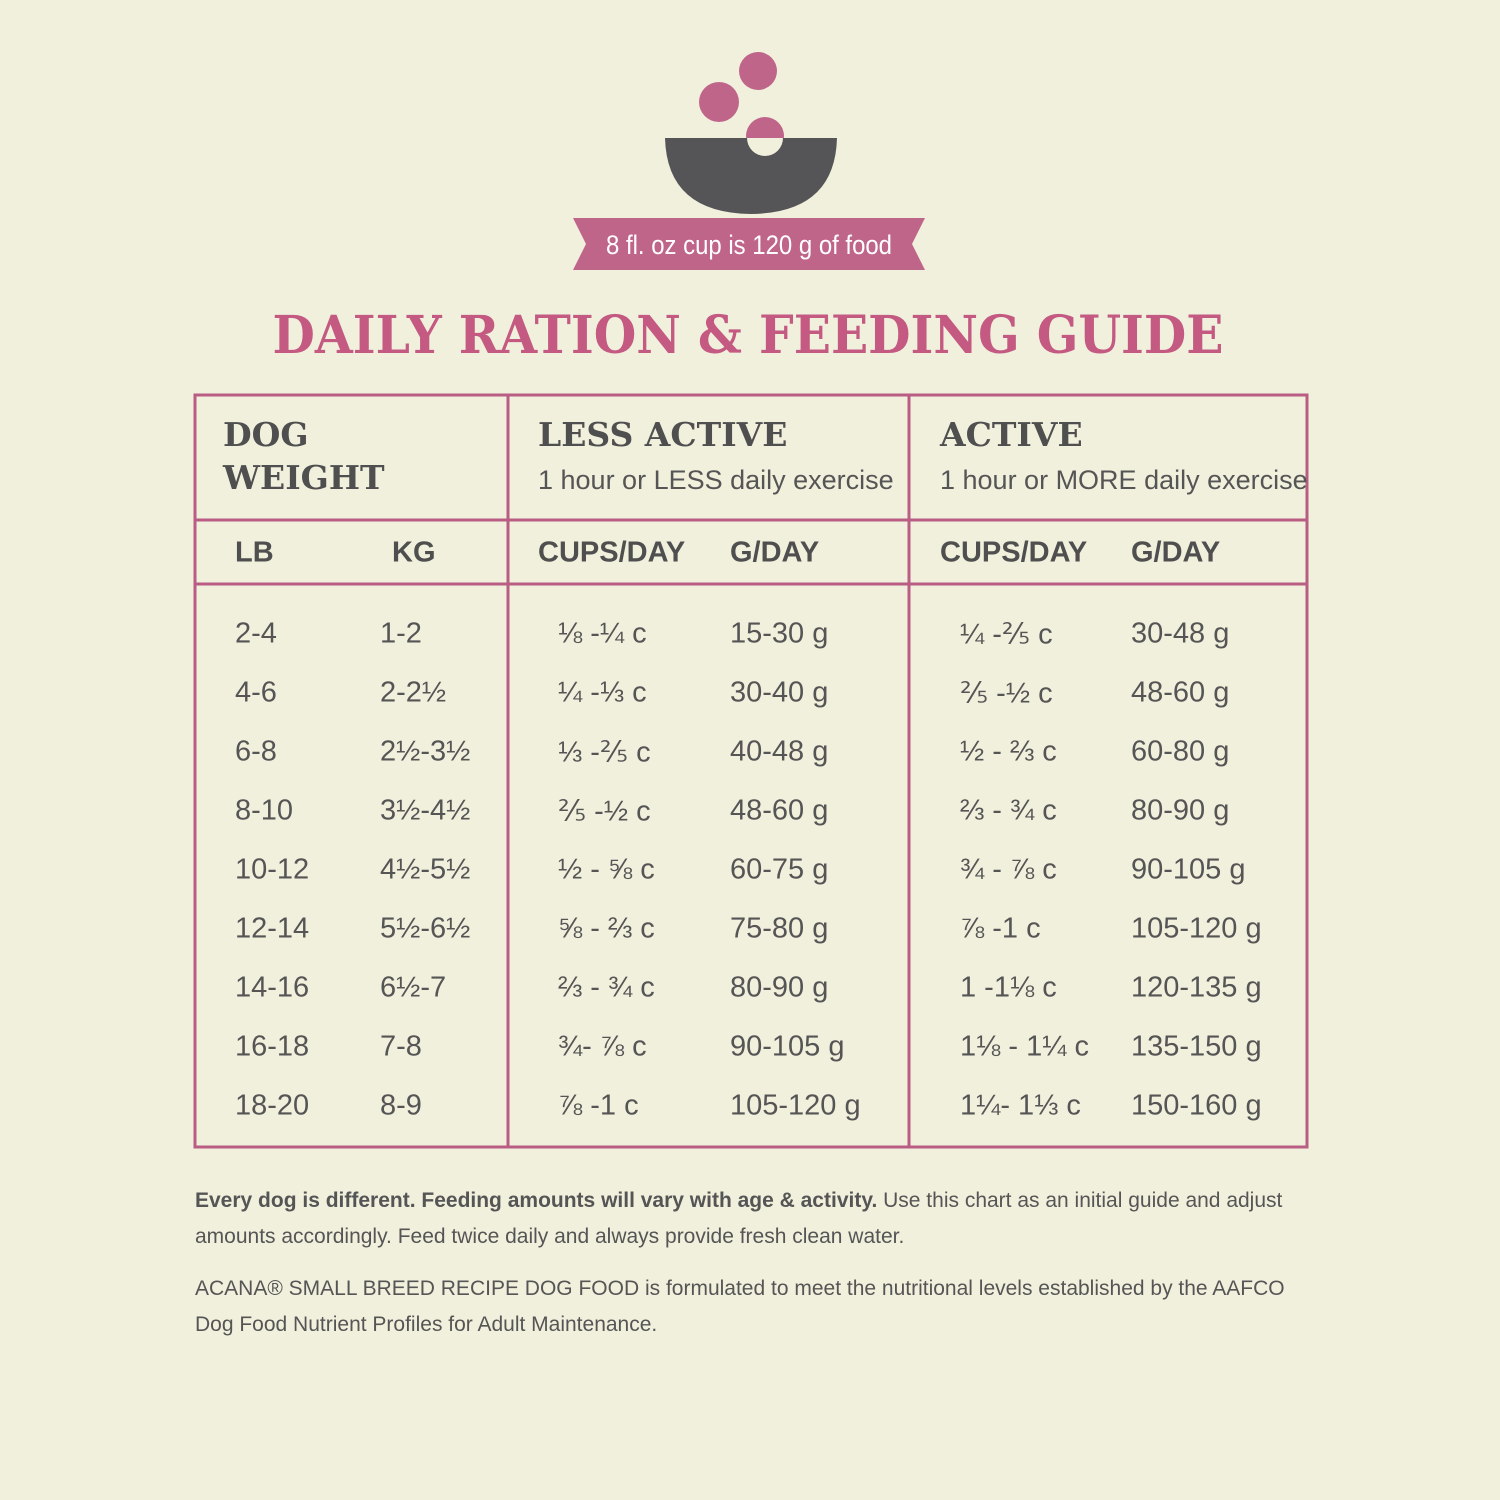  What do you see at coordinates (602, 1046) in the screenshot?
I see `table-cell: ¾- ⅞ c` at bounding box center [602, 1046].